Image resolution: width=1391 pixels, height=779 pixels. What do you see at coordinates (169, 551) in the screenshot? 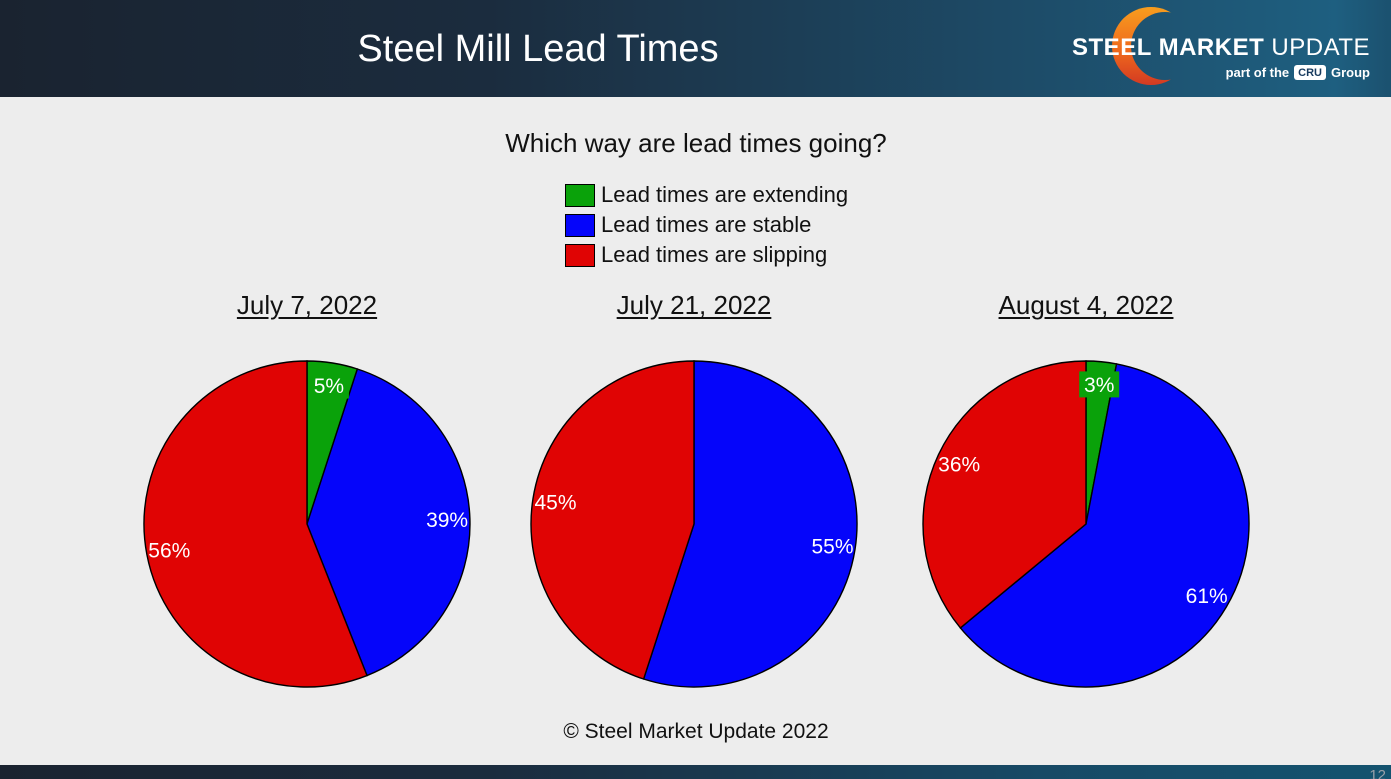
I see `pie-slice-label: 56%` at bounding box center [169, 551].